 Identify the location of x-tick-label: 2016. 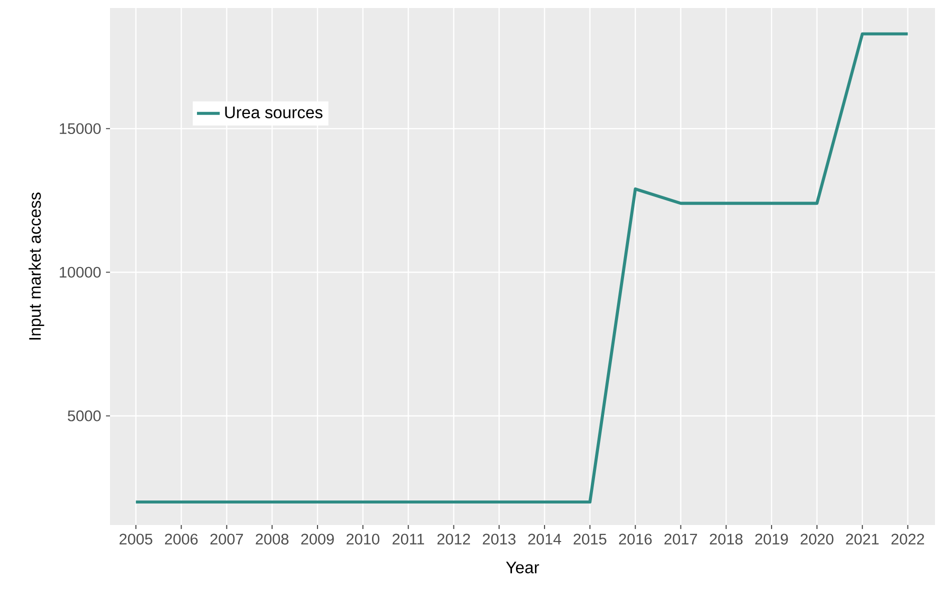
(635, 539).